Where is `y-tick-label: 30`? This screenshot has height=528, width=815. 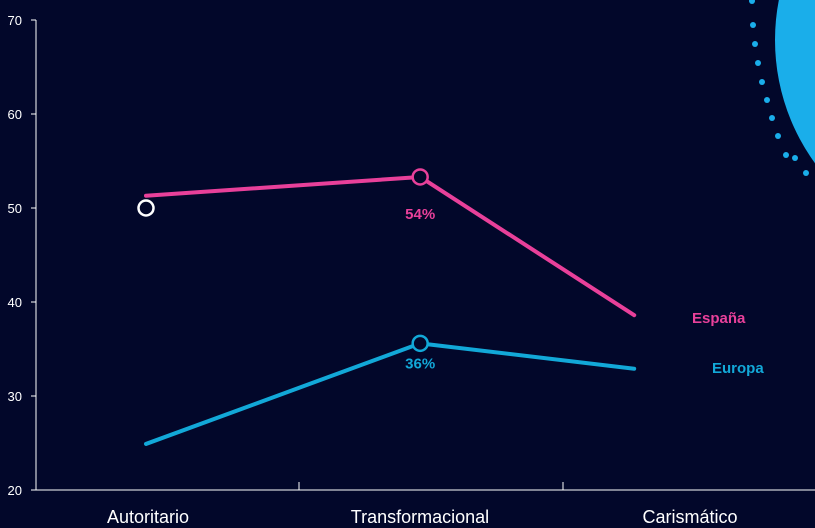 y-tick-label: 30 is located at coordinates (15, 396).